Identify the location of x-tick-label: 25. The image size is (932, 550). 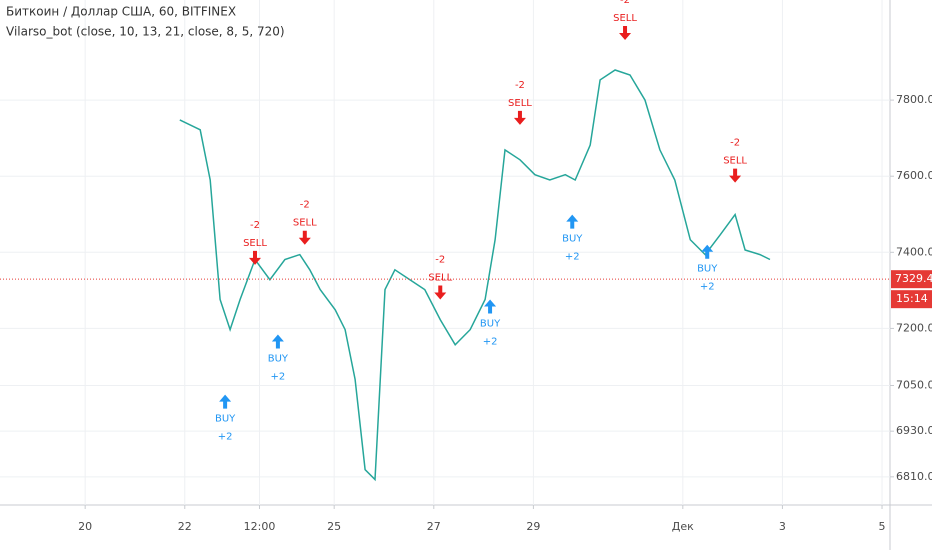
(334, 526).